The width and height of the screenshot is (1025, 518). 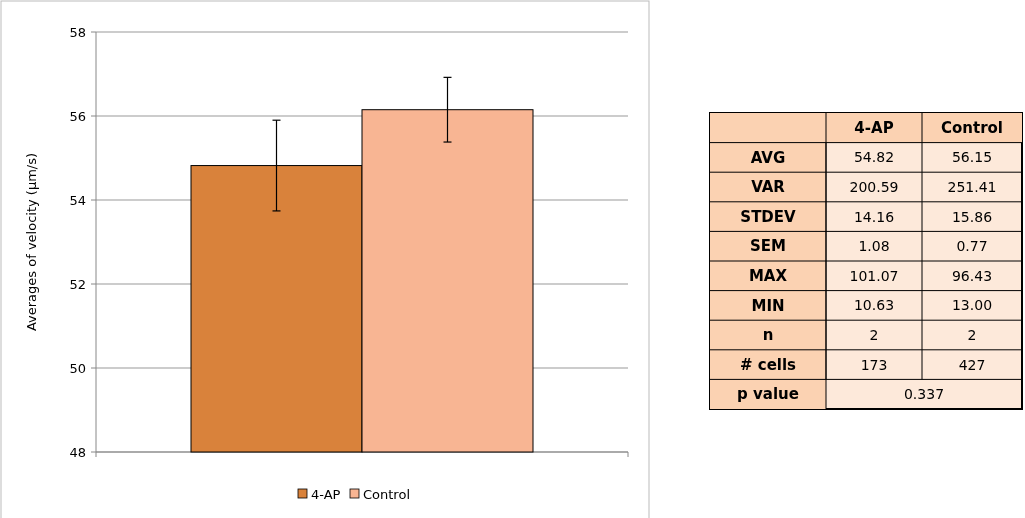 What do you see at coordinates (768, 305) in the screenshot?
I see `category-label: MIN` at bounding box center [768, 305].